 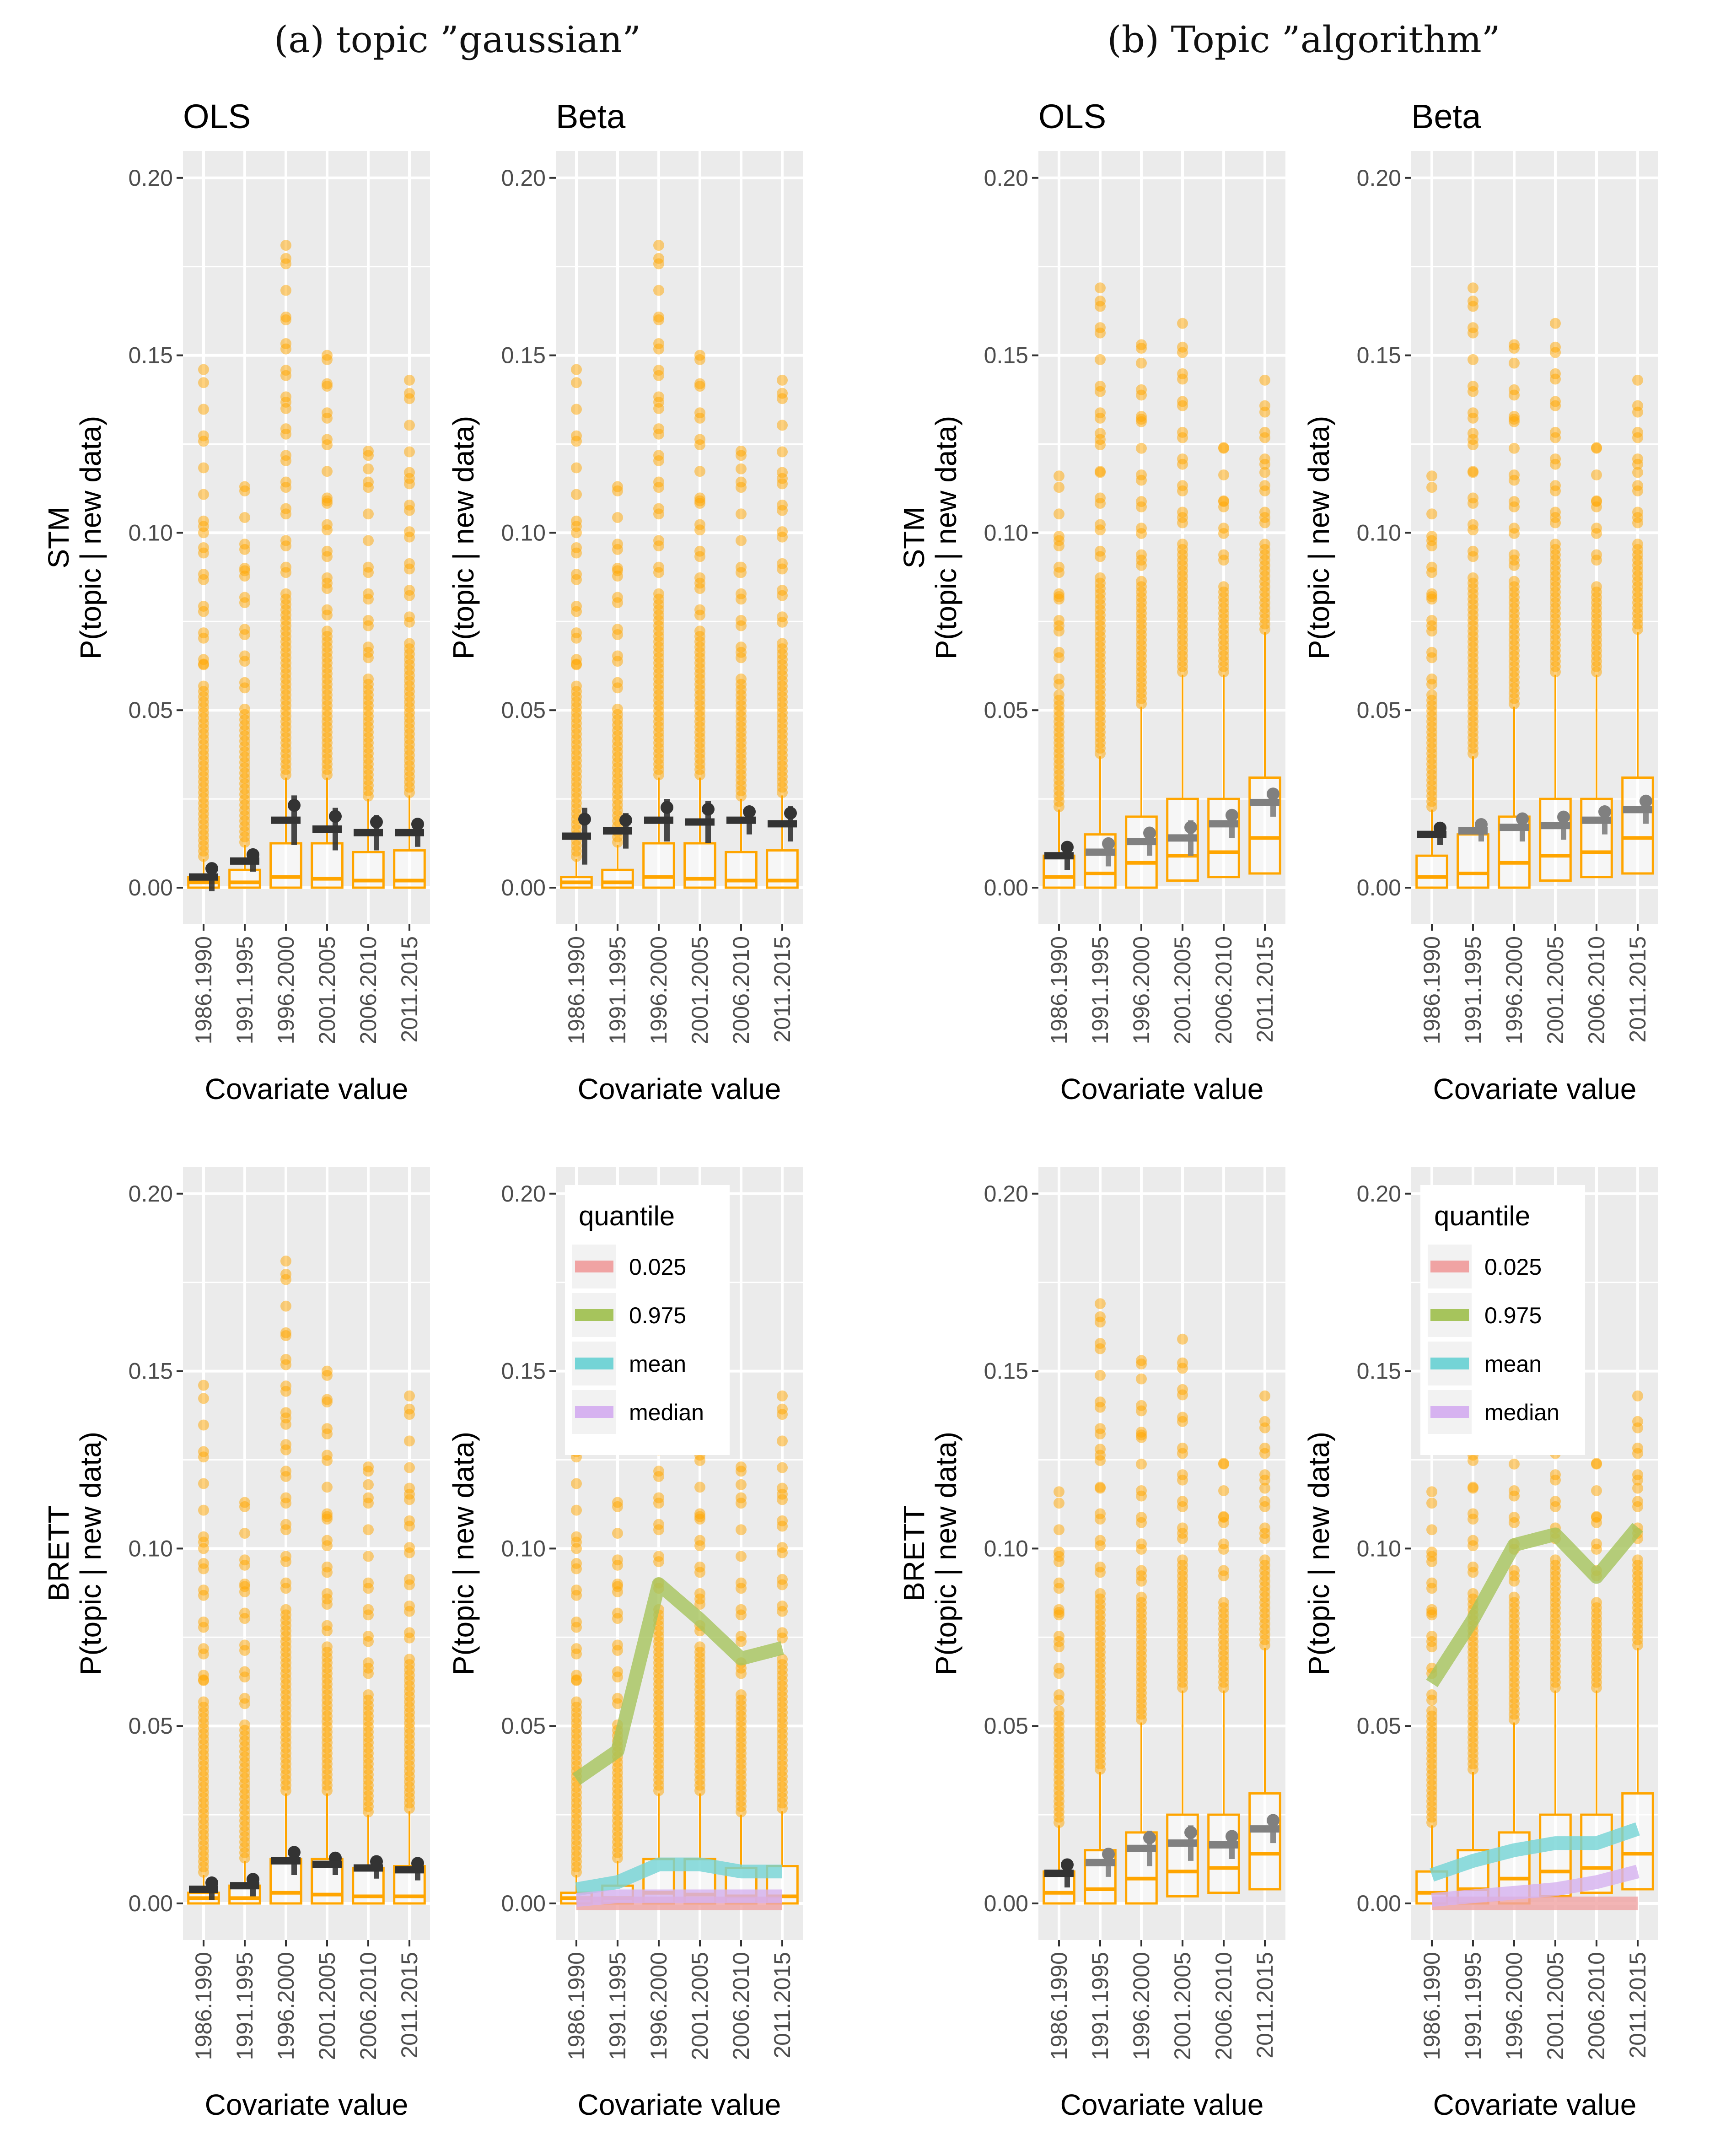 I want to click on section-title-b: (b) Topic ”algorithm”, so click(x=1303, y=39).